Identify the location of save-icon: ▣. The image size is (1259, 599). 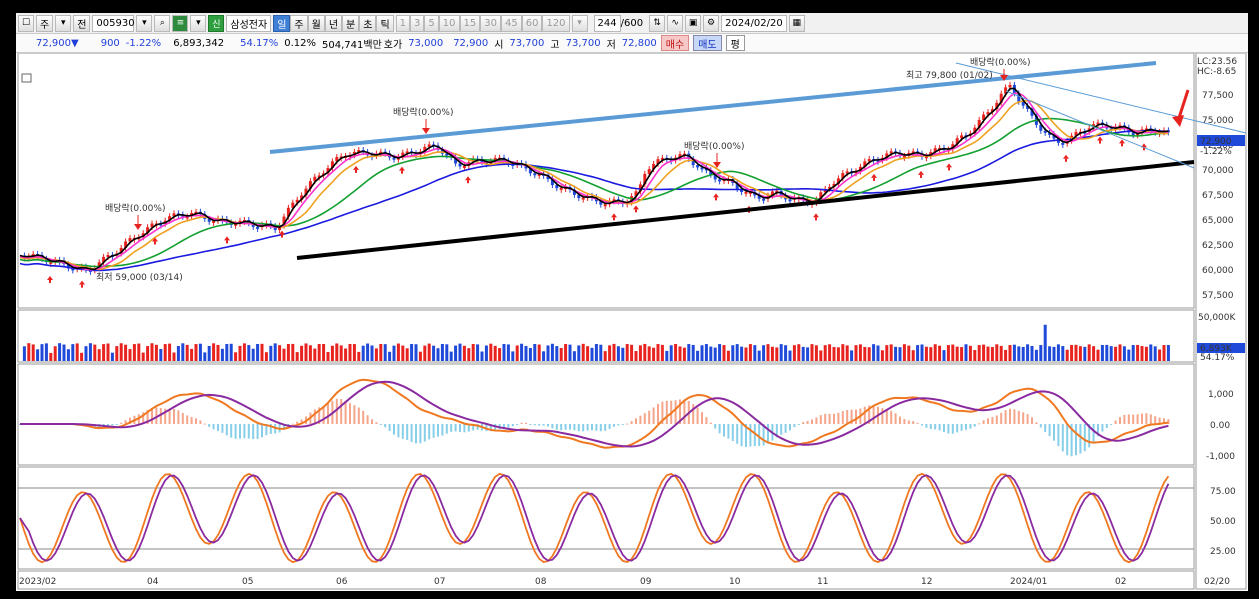
(693, 23).